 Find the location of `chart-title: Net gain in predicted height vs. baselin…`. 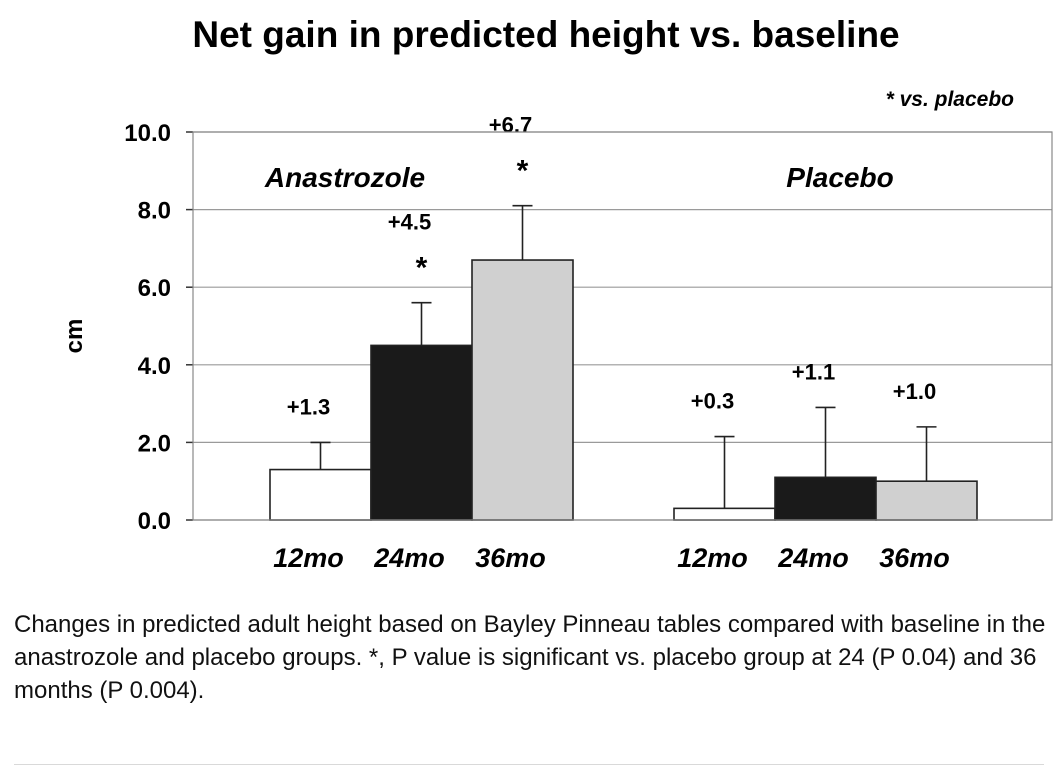

chart-title: Net gain in predicted height vs. baselin… is located at coordinates (545, 34).